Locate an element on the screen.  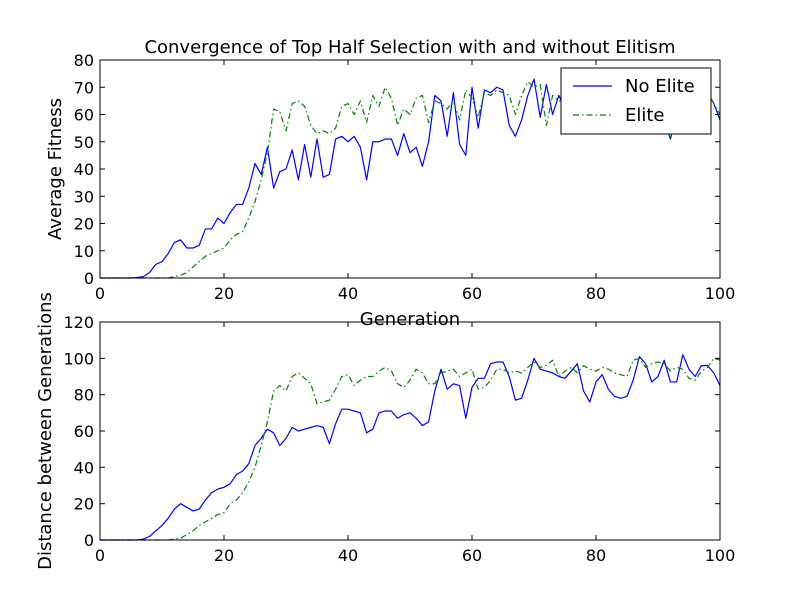
legend-label-no-elite: No Elite is located at coordinates (660, 86).